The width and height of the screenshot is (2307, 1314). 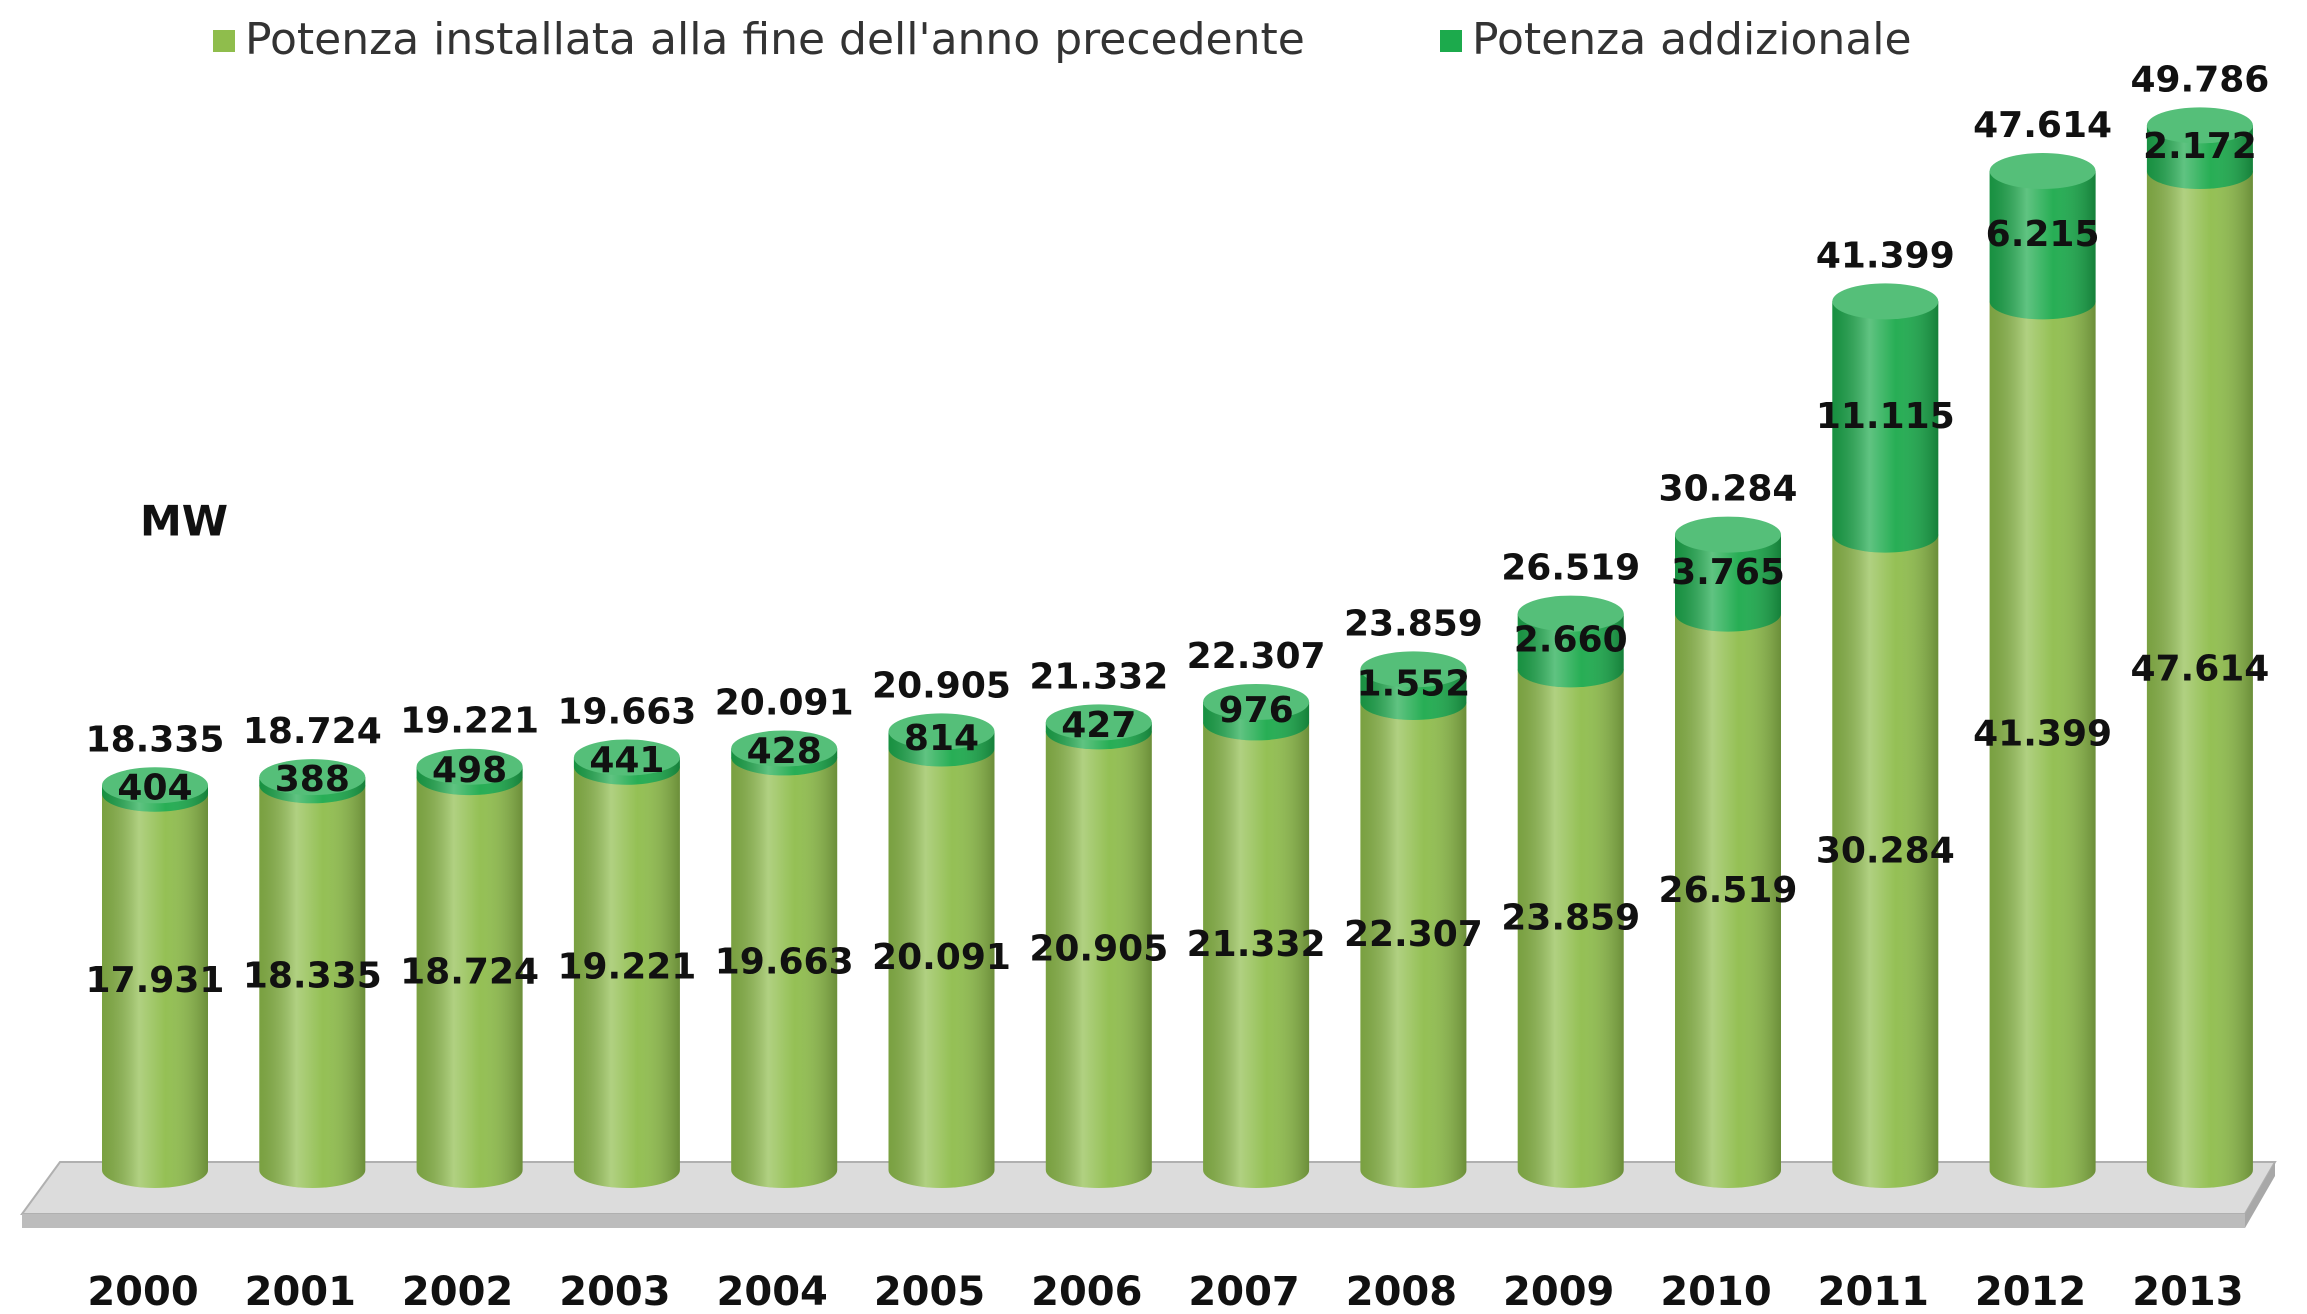 What do you see at coordinates (155, 739) in the screenshot?
I see `total-label: 18.335` at bounding box center [155, 739].